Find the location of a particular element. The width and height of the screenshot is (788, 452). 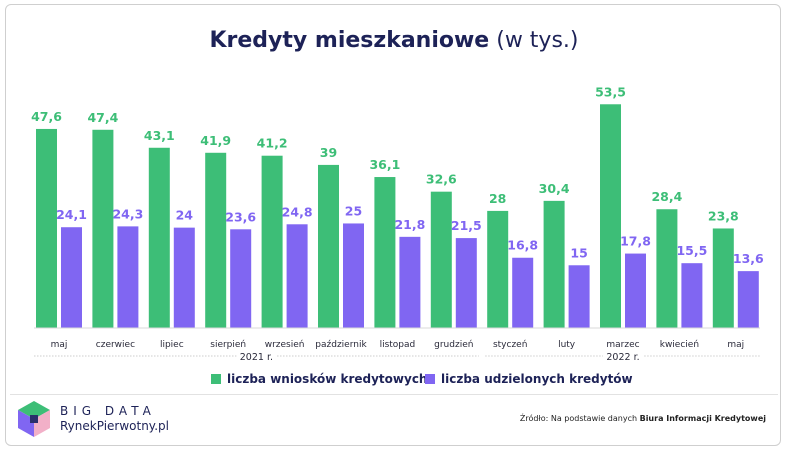

x-tick-label-4: wrzesień is located at coordinates (285, 345).